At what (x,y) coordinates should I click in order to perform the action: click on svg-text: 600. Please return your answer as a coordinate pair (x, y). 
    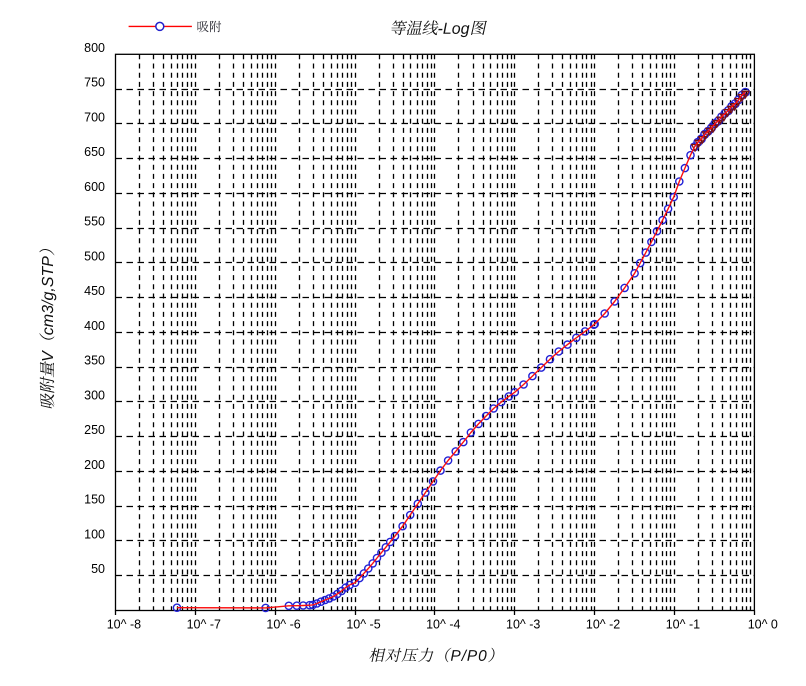
    Looking at the image, I should click on (94, 187).